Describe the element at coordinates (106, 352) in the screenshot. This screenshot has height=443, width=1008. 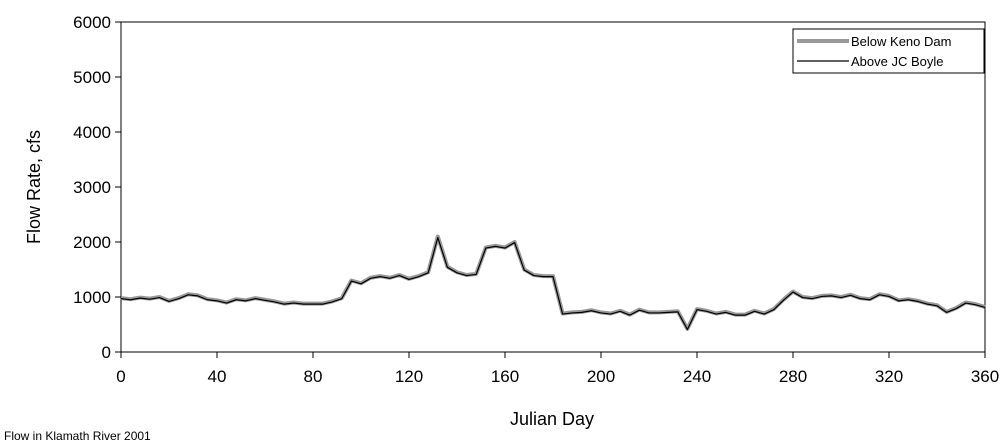
I see `y-tick-label: 0` at that location.